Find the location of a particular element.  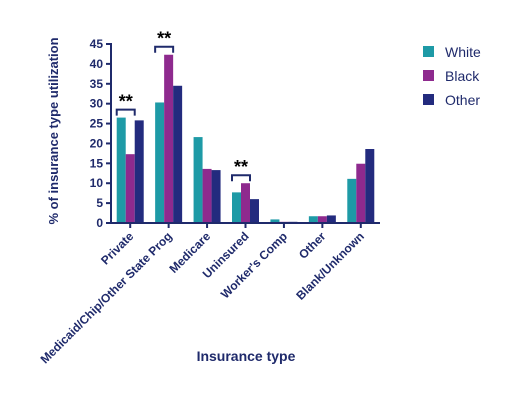

x-tick-label-blank-unknown: Blank/Unknown is located at coordinates (330, 266).